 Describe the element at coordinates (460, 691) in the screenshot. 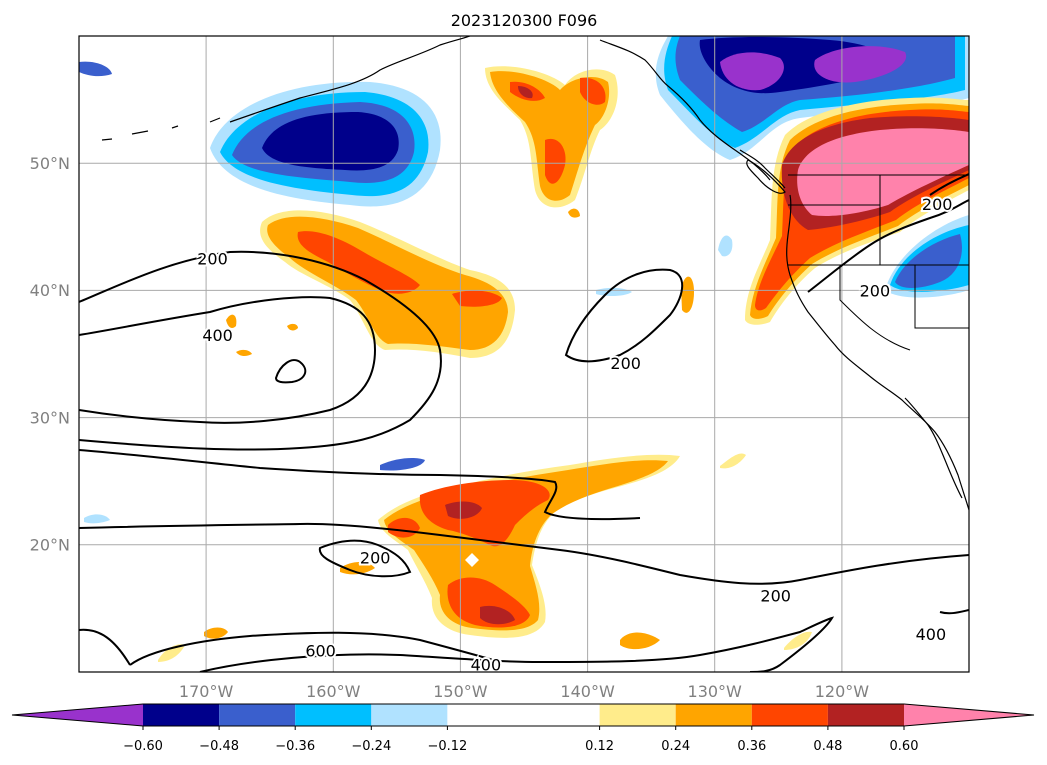

I see `lon-tick-150w: 150°W` at that location.